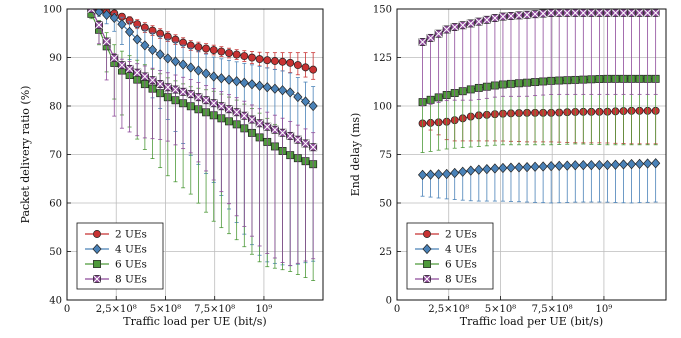 This screenshot has width=681, height=338. Describe the element at coordinates (446, 250) in the screenshot. I see `legend-entry: 4 UEs` at that location.